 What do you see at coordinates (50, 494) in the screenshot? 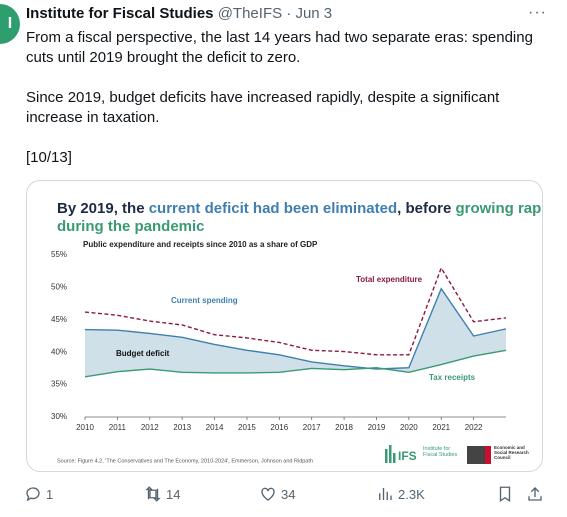
I see `reply-count: 1` at bounding box center [50, 494].